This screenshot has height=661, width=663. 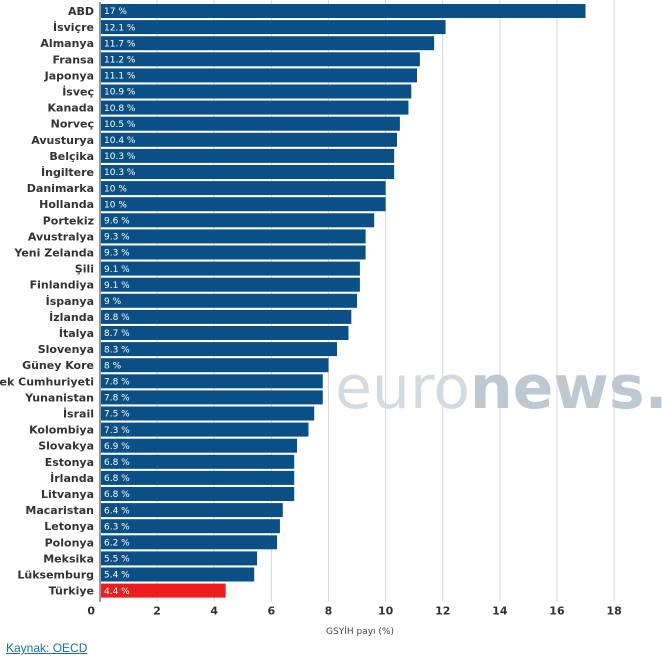 I want to click on bar-value-label-12: 10 %, so click(x=115, y=205).